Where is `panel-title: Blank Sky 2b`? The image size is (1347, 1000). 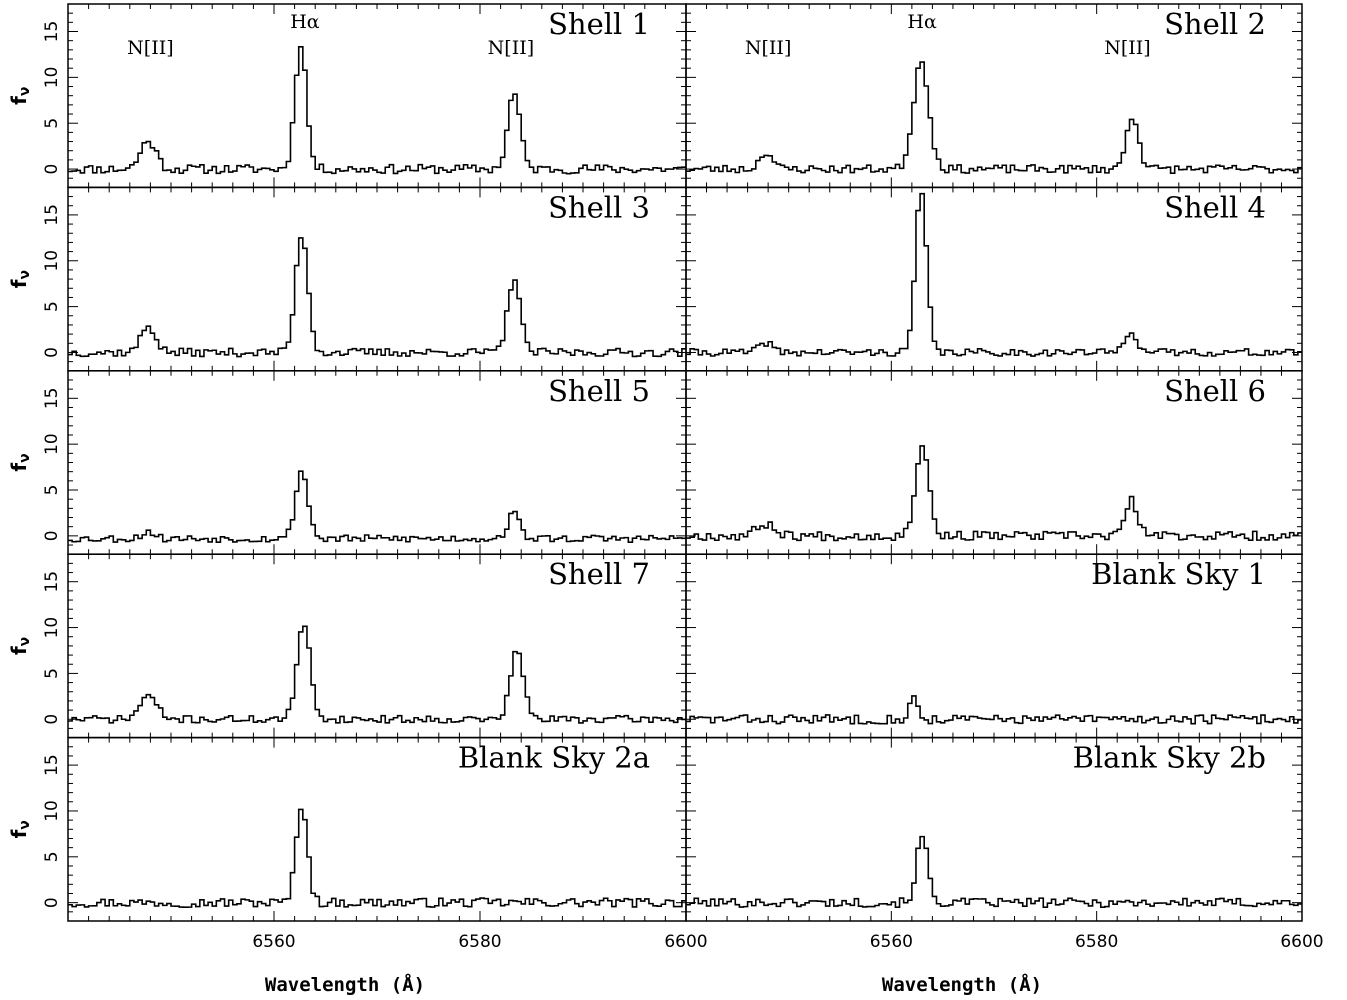 panel-title: Blank Sky 2b is located at coordinates (1169, 758).